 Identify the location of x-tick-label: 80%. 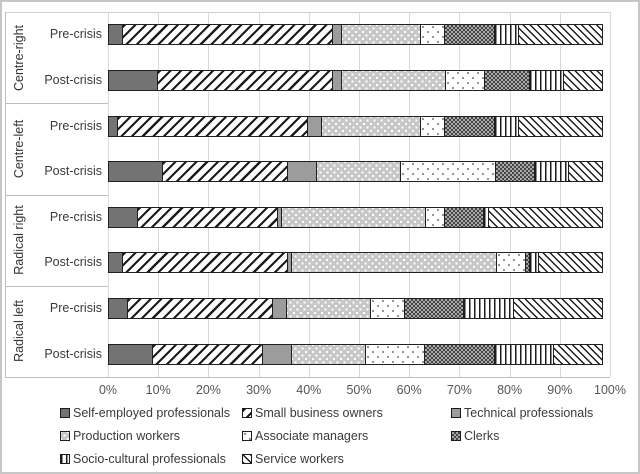
(510, 390).